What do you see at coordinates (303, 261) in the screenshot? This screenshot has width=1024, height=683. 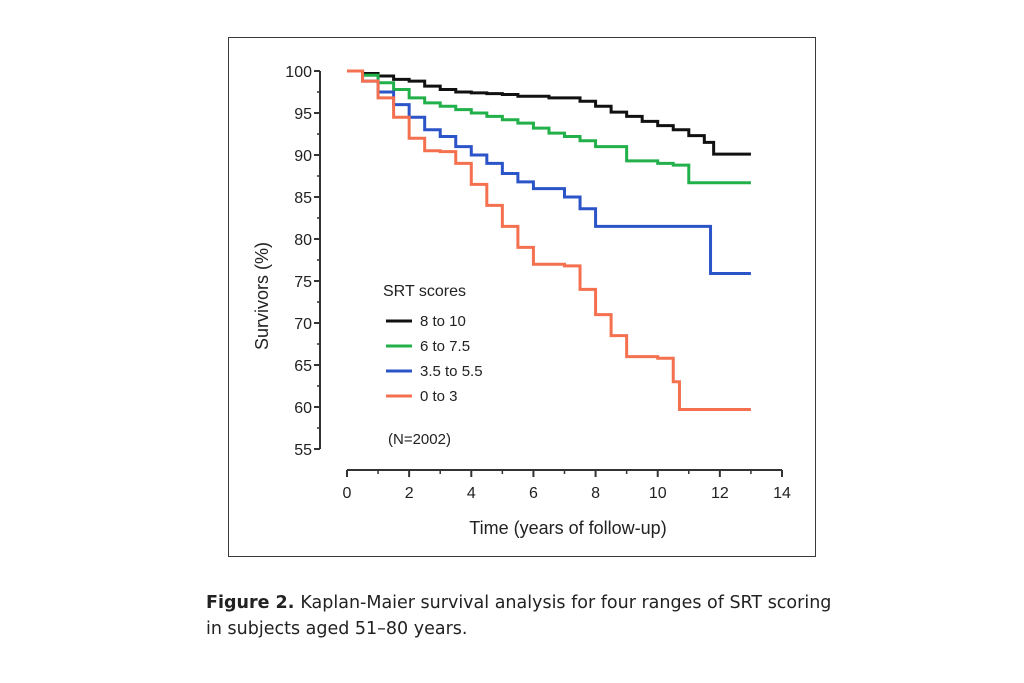 I see `y-axis: 55 60 65 70 75 80 85 90 95 100` at bounding box center [303, 261].